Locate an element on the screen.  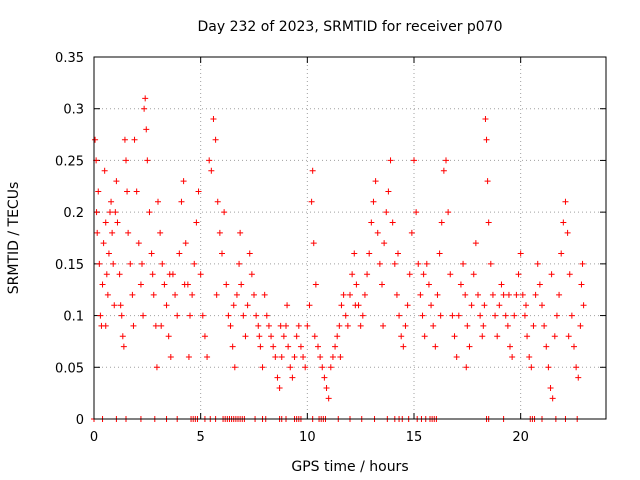
y-tick-label: 0.1 is located at coordinates (73, 317).